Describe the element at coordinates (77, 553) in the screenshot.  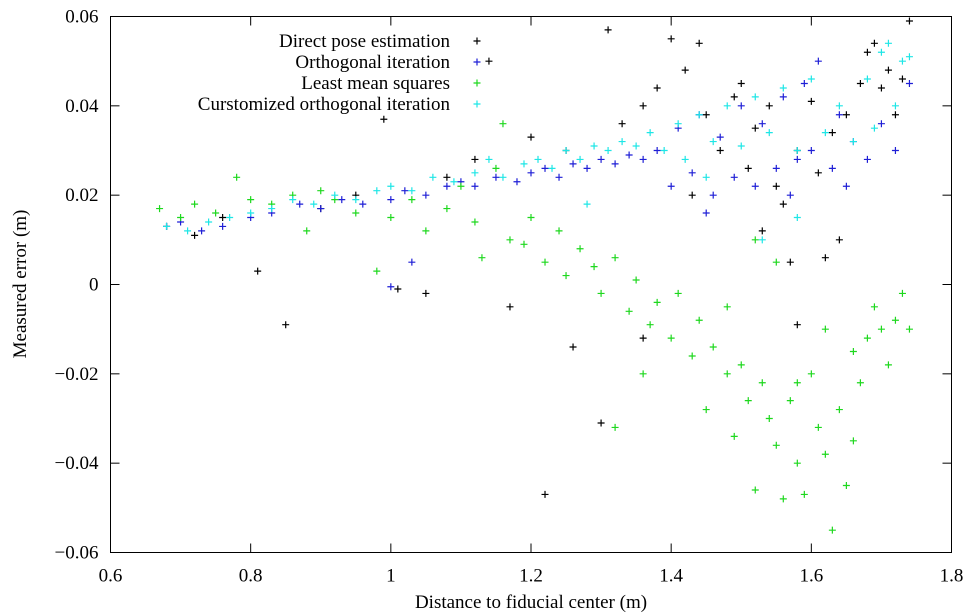
I see `y-tick-label: −0.06` at that location.